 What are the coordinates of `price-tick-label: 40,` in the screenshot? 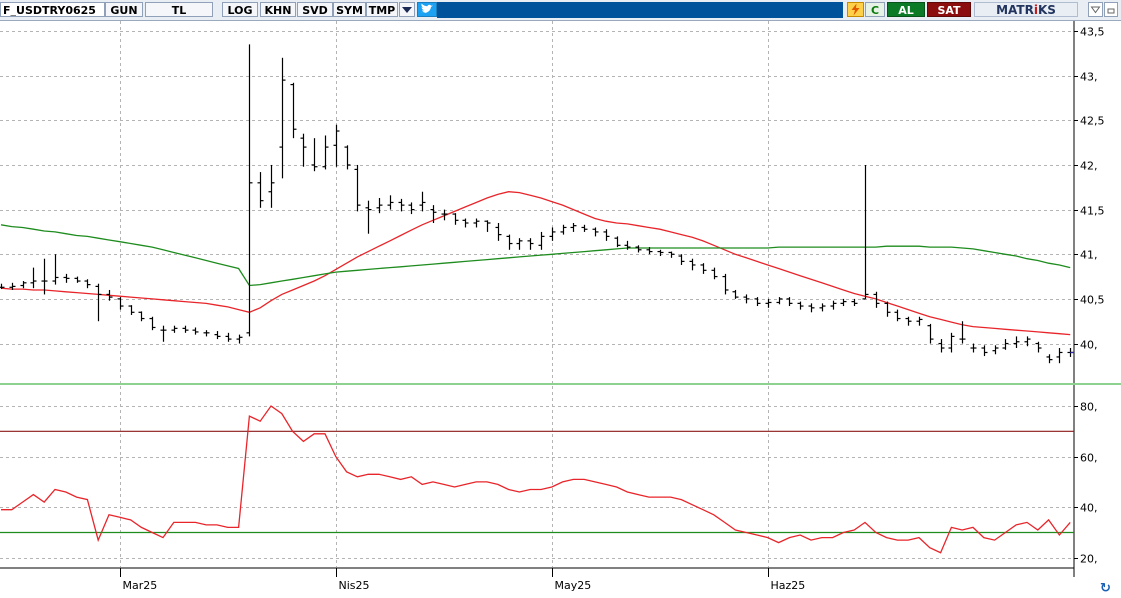 It's located at (1089, 345).